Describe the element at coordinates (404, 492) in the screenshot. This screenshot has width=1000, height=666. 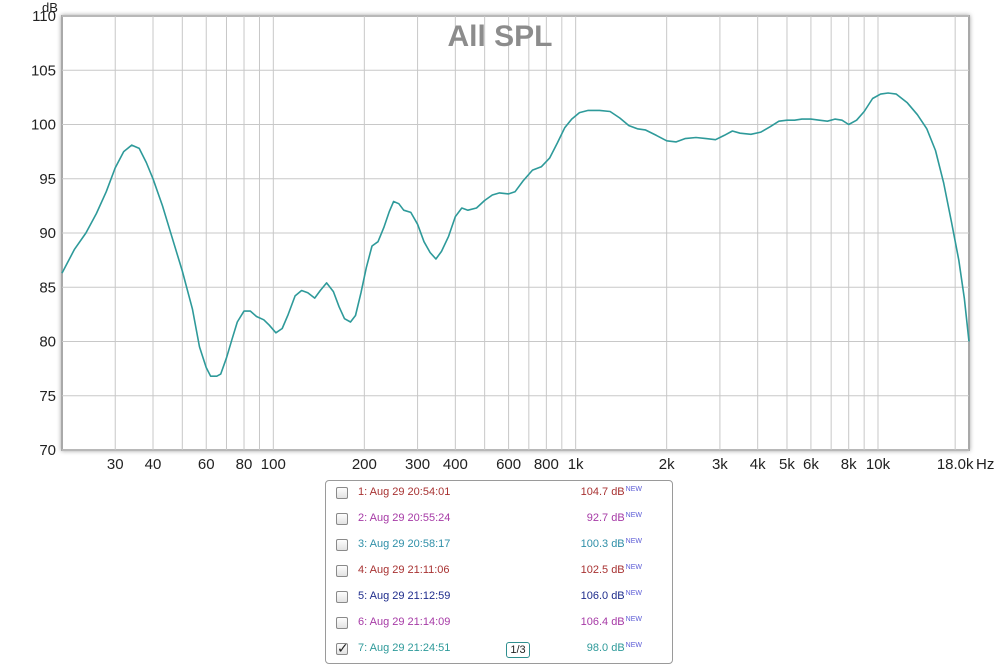
I see `measurement-label: 1: Aug 29 20:54:01` at that location.